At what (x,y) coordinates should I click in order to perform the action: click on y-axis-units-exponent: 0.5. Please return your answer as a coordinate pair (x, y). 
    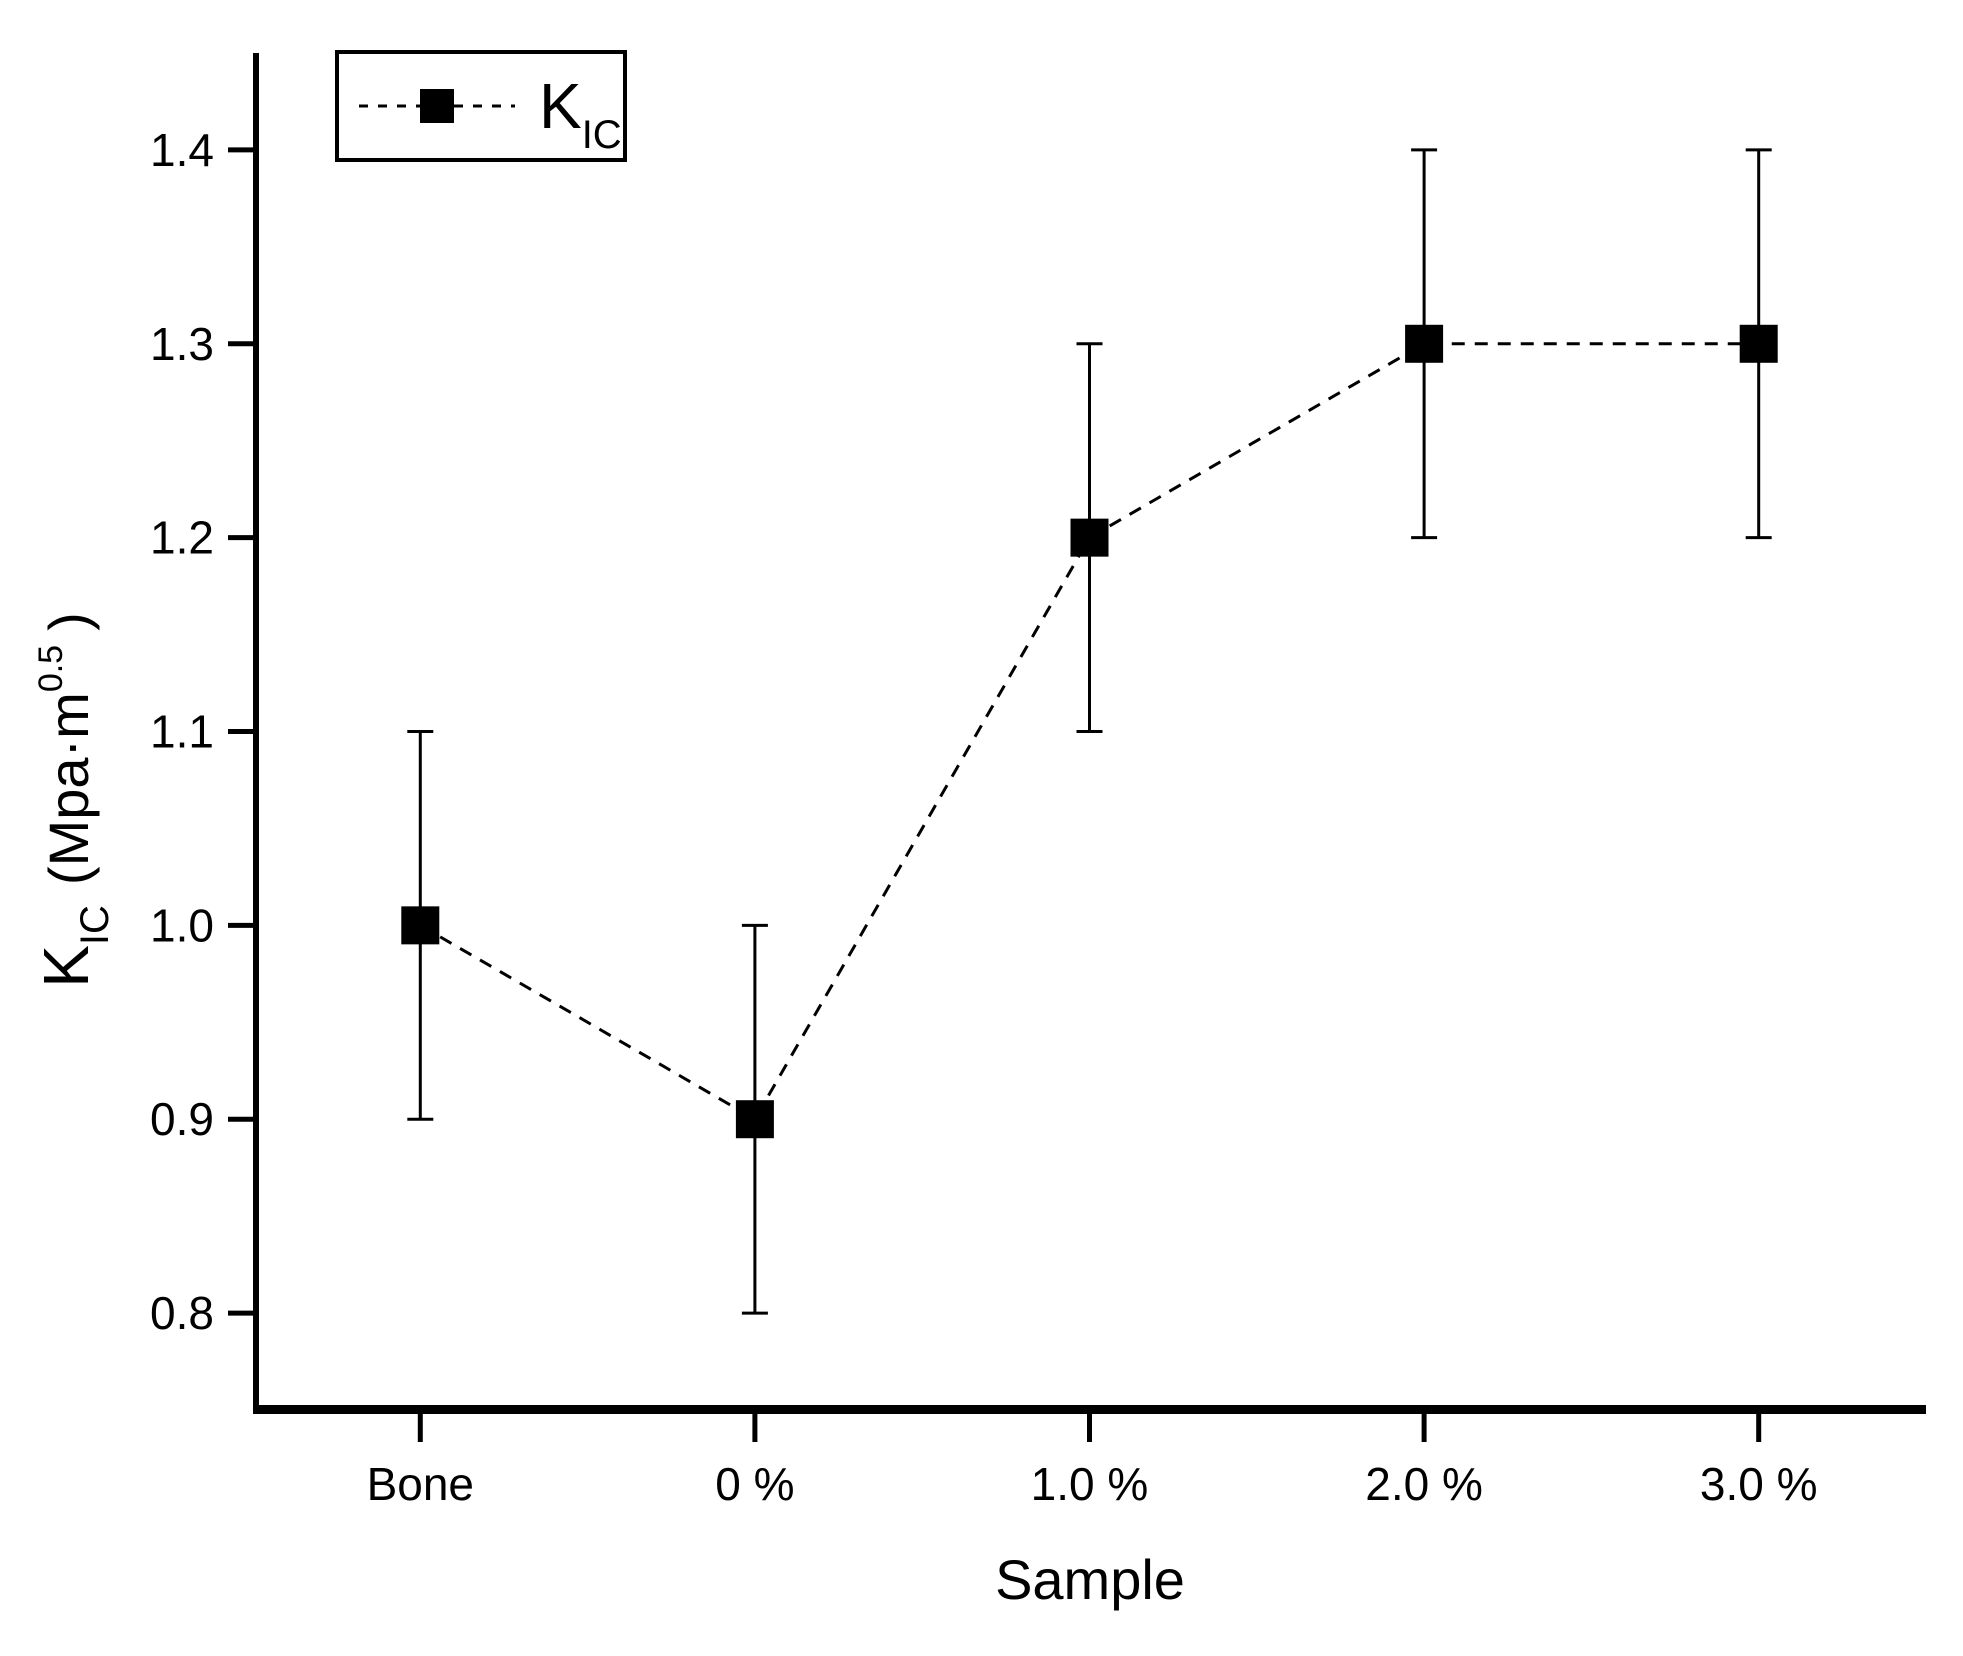
    Looking at the image, I should click on (51, 668).